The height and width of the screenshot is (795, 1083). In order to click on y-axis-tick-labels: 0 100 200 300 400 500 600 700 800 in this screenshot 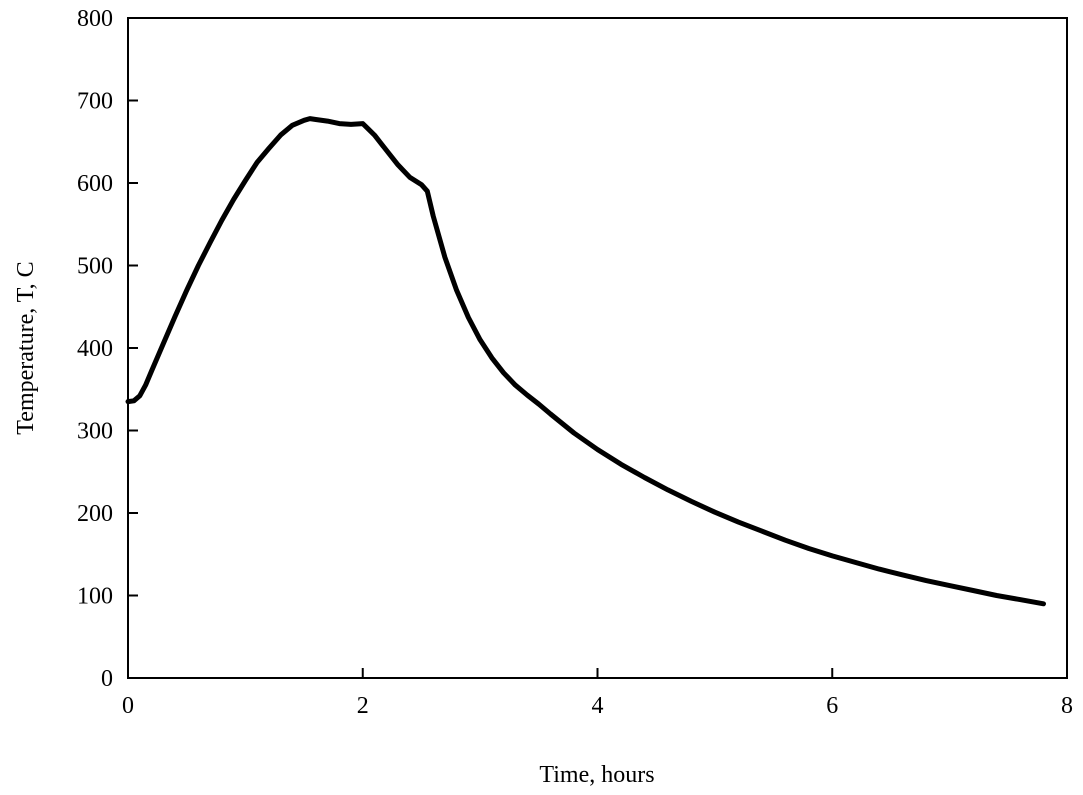, I will do `click(95, 349)`.